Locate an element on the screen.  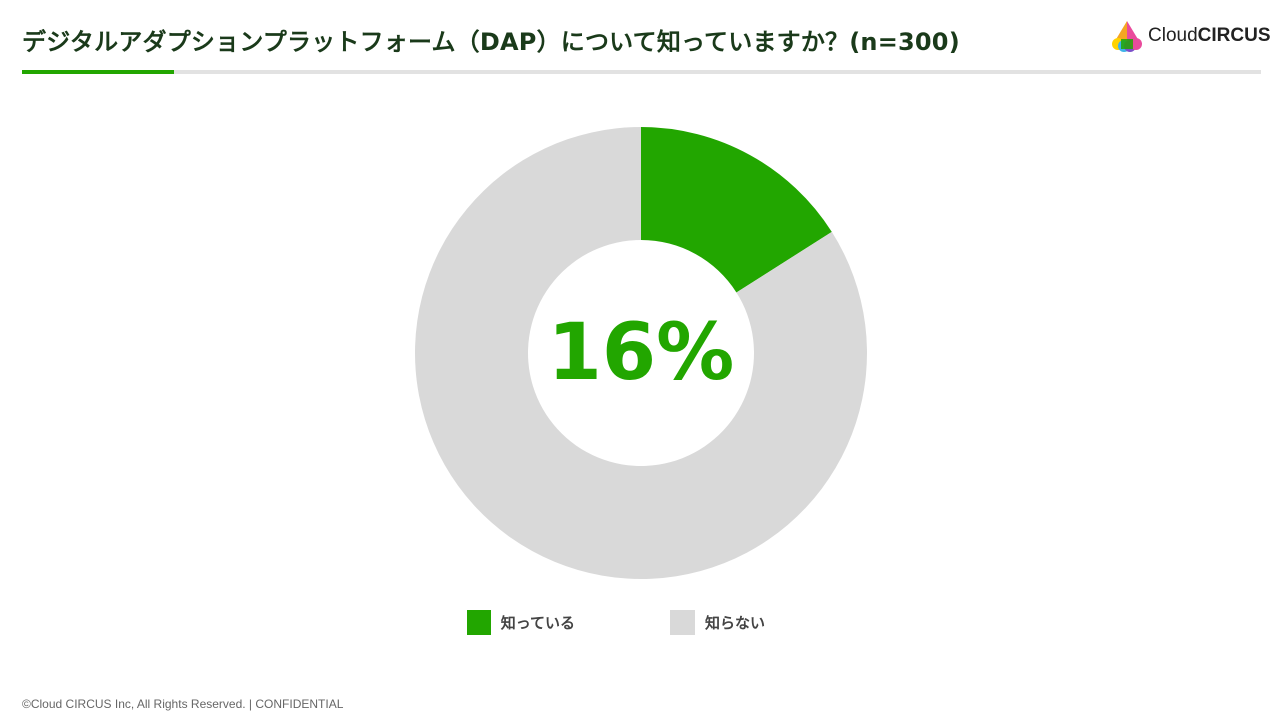
logo-text-regular: Cloud is located at coordinates (1173, 35).